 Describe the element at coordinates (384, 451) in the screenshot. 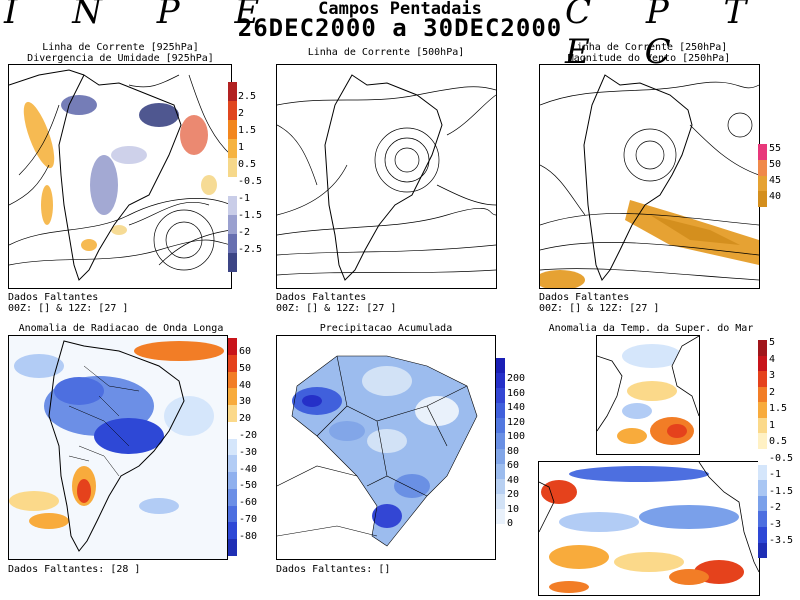

I see `brazil-precip-shading` at that location.